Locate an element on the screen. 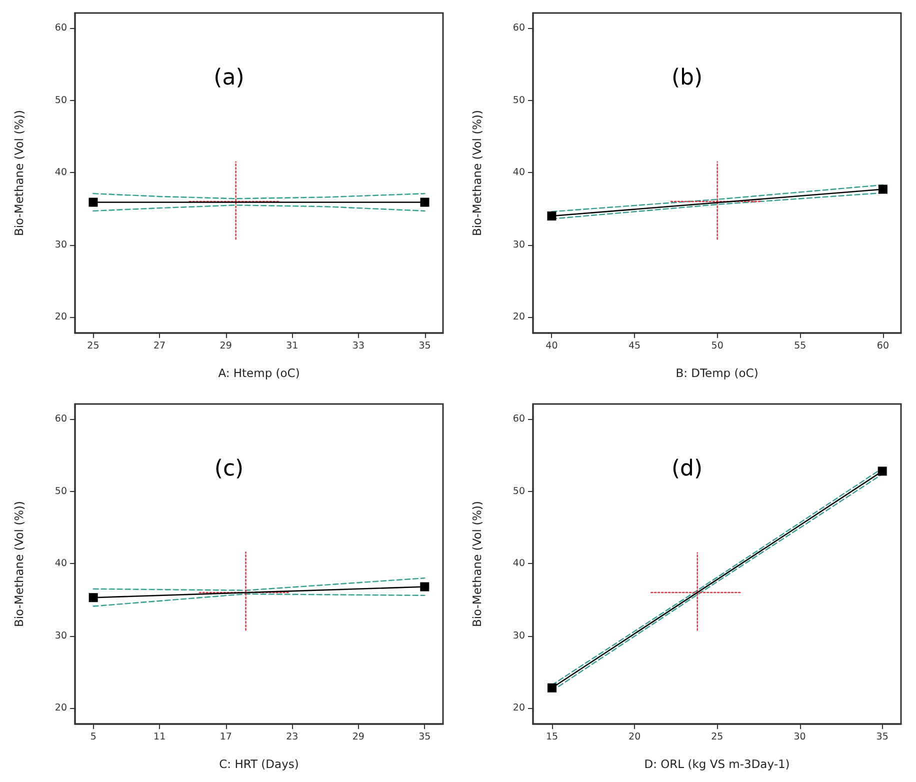 Image resolution: width=916 pixels, height=782 pixels. x-axis-title: B: DTemp (oC) is located at coordinates (717, 373).